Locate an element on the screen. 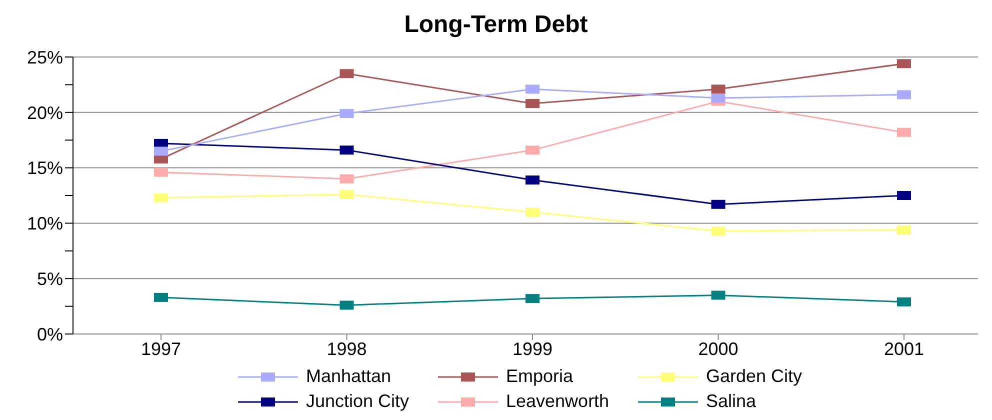 The image size is (992, 420). y-tick-label: 25% is located at coordinates (44, 57).